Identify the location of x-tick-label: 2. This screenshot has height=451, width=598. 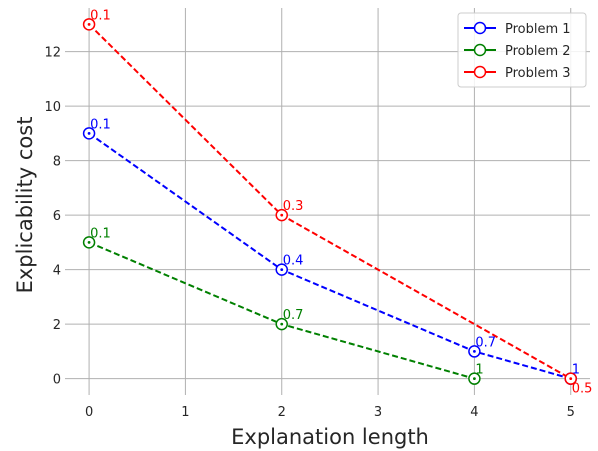
(282, 412).